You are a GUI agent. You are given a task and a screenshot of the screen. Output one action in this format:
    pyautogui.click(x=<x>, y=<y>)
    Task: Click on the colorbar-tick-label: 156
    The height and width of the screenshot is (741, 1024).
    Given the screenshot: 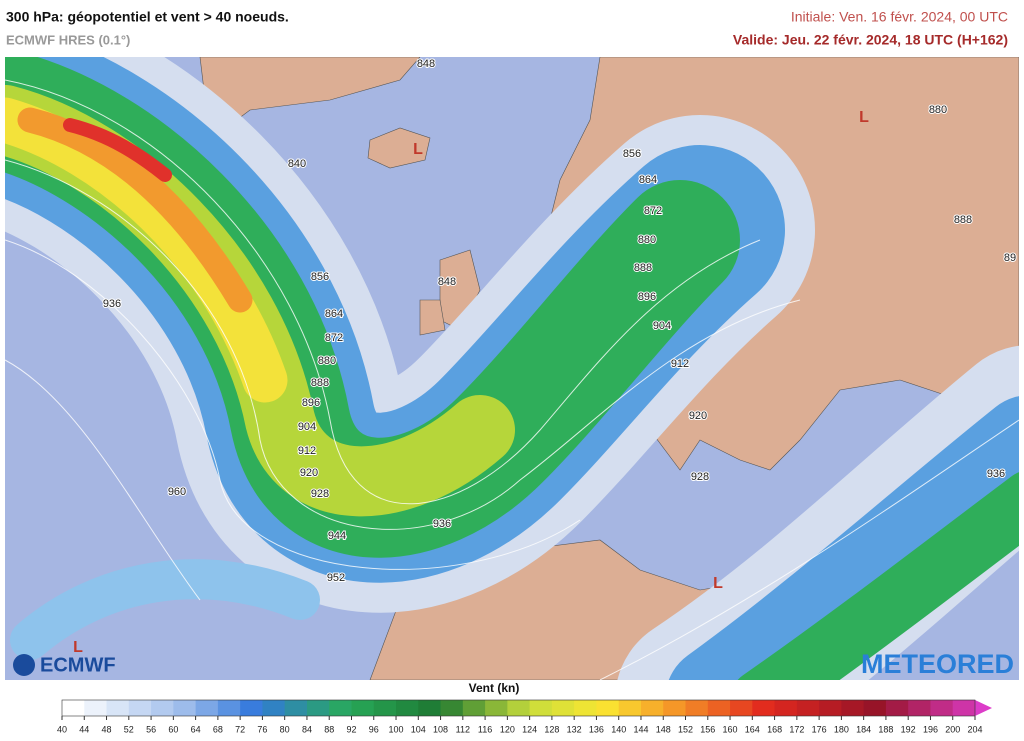 What is the action you would take?
    pyautogui.click(x=707, y=729)
    